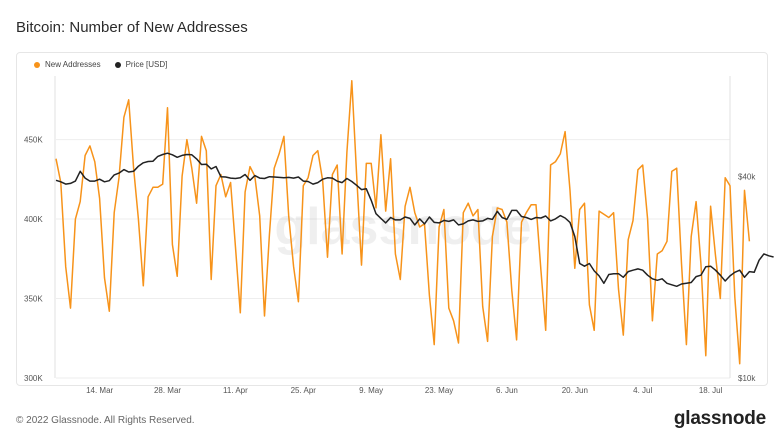 The width and height of the screenshot is (782, 440). Describe the element at coordinates (105, 420) in the screenshot. I see `copyright-text: © 2022 Glassnode. All Rights Reserved.` at that location.